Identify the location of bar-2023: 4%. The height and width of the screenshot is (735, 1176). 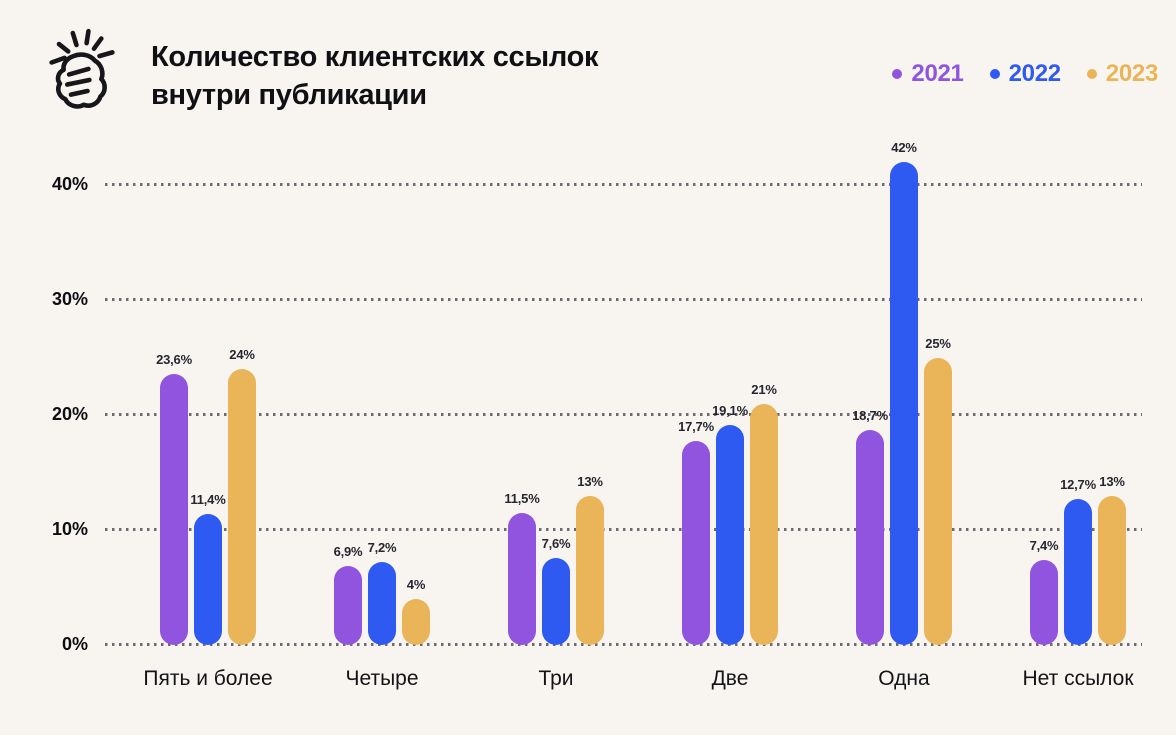
(416, 611).